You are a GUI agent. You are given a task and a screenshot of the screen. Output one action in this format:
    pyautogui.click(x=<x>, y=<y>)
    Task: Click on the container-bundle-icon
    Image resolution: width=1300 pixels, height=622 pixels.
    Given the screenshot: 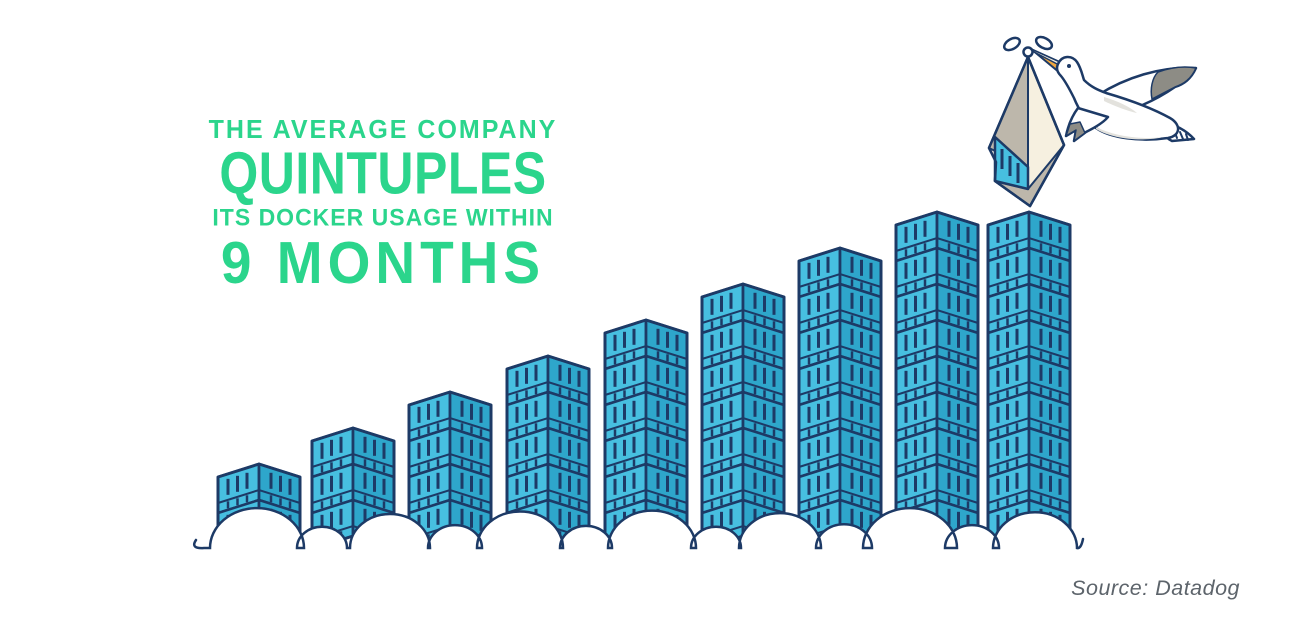 What is the action you would take?
    pyautogui.click(x=1026, y=121)
    